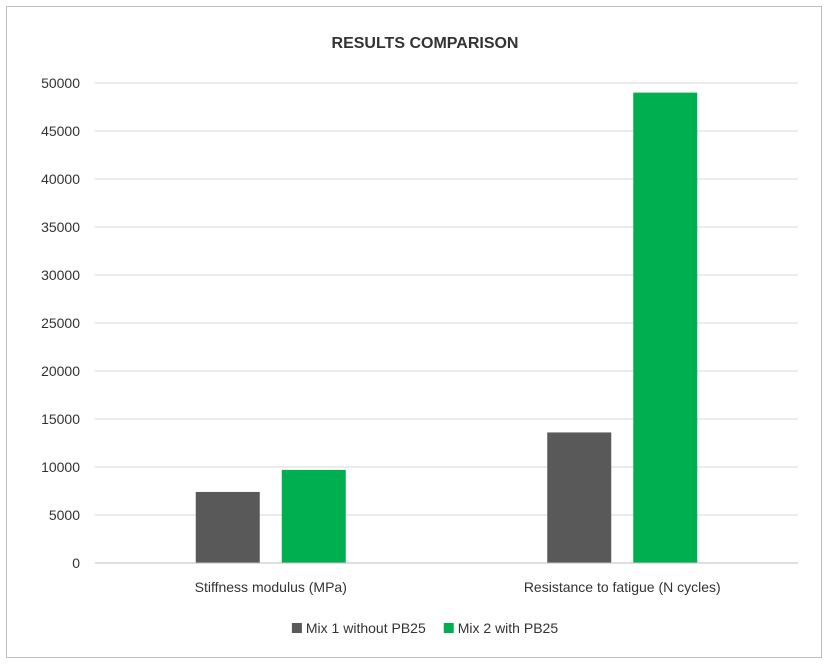 Image resolution: width=830 pixels, height=666 pixels. I want to click on legend-label: Mix 1 without PB25, so click(366, 628).